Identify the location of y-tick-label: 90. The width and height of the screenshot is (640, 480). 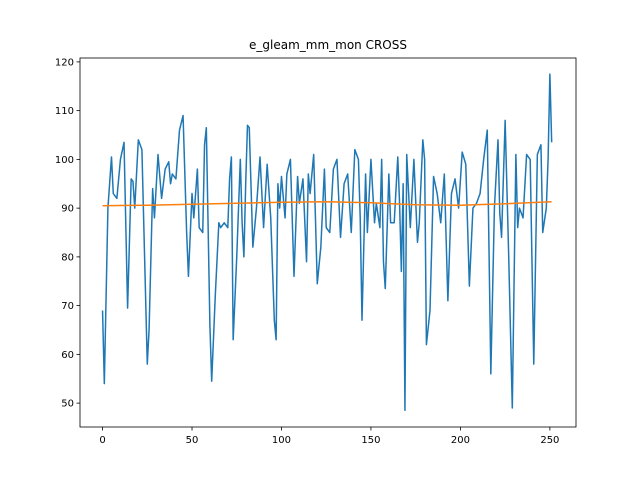
(67, 209).